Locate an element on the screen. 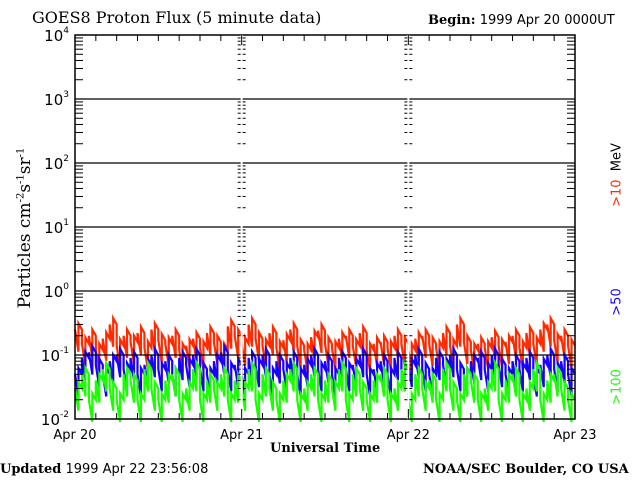 The height and width of the screenshot is (480, 640). x-tick-label: Apr 23 is located at coordinates (574, 435).